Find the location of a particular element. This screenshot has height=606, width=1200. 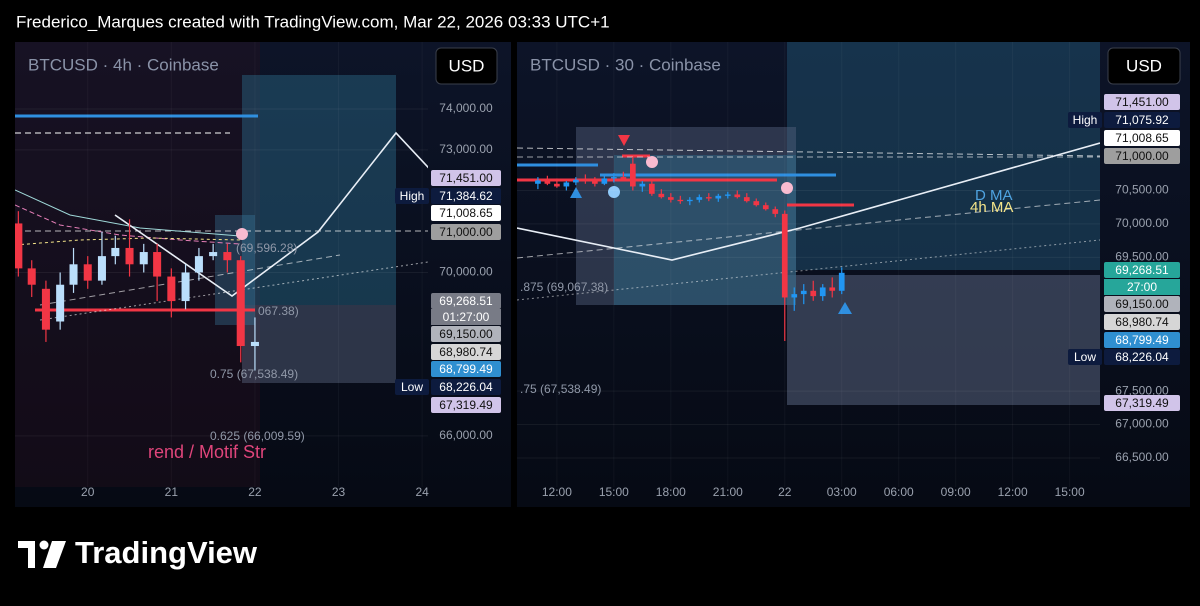

x-tick-label: 09:00 is located at coordinates (956, 492).